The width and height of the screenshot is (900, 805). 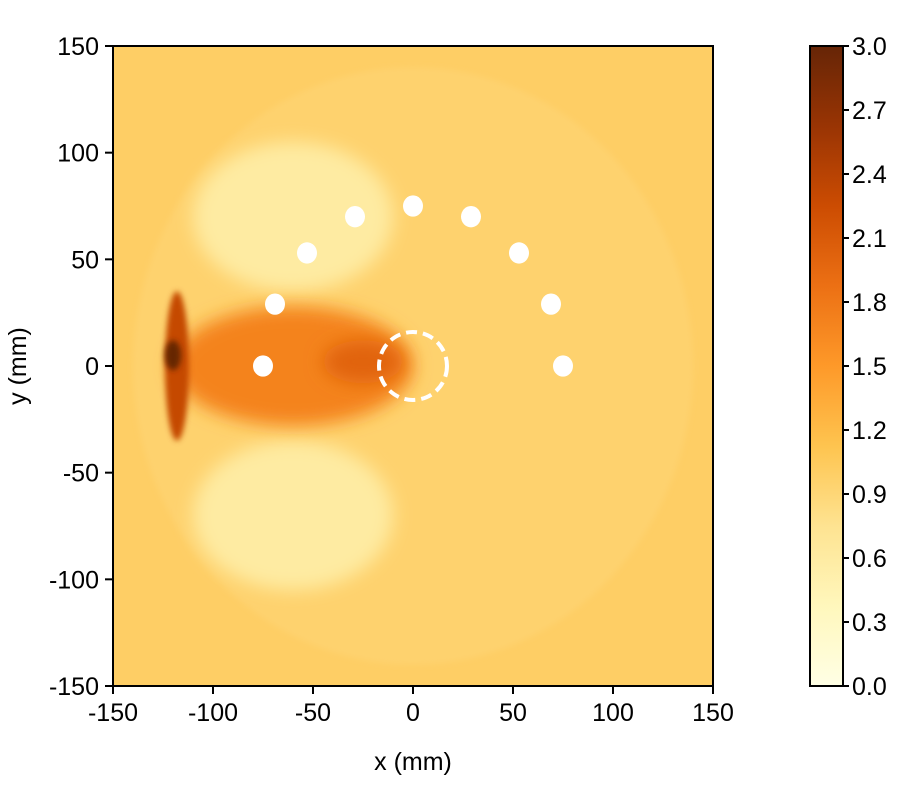 What do you see at coordinates (869, 687) in the screenshot?
I see `colorbar-tick-label: 0.0` at bounding box center [869, 687].